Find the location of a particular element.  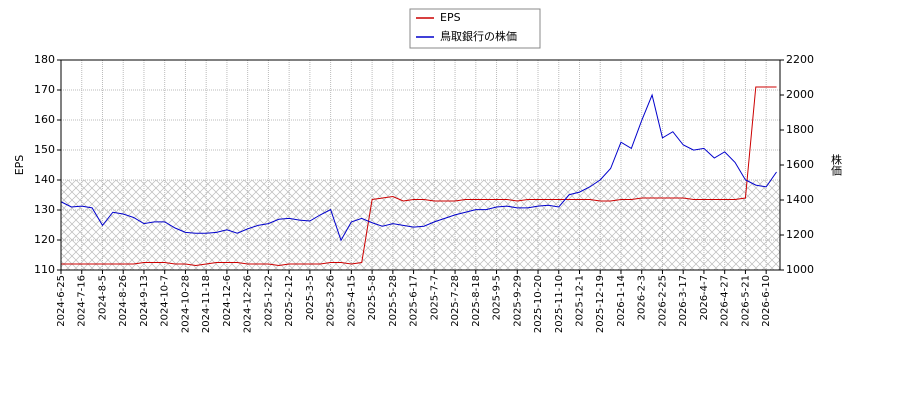

x-tick-label: 2024-10-28 is located at coordinates (185, 304).